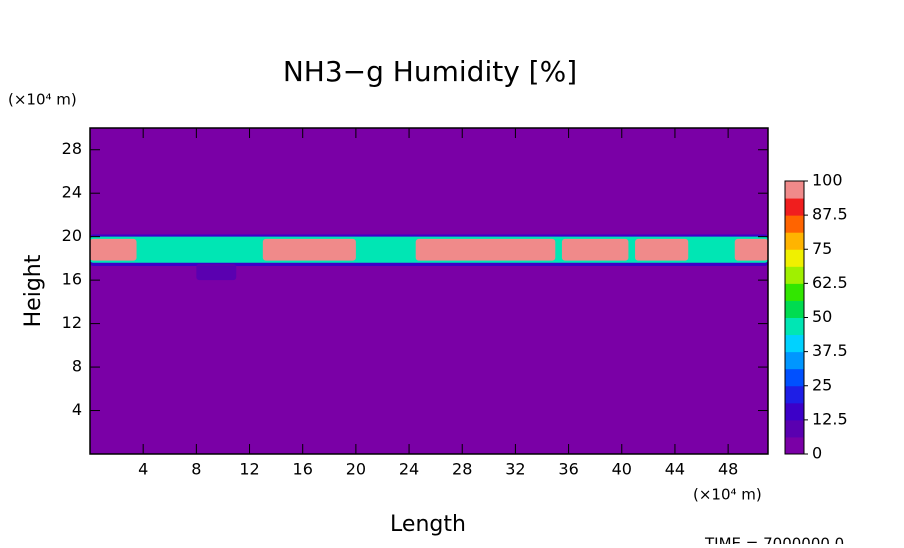  I want to click on x-label: Length, so click(428, 524).